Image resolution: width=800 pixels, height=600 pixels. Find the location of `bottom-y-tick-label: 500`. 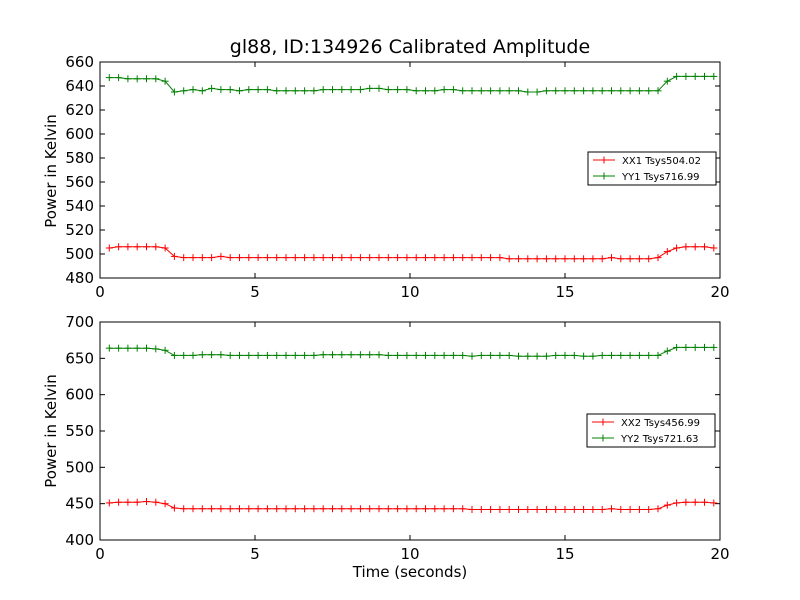

bottom-y-tick-label: 500 is located at coordinates (79, 467).